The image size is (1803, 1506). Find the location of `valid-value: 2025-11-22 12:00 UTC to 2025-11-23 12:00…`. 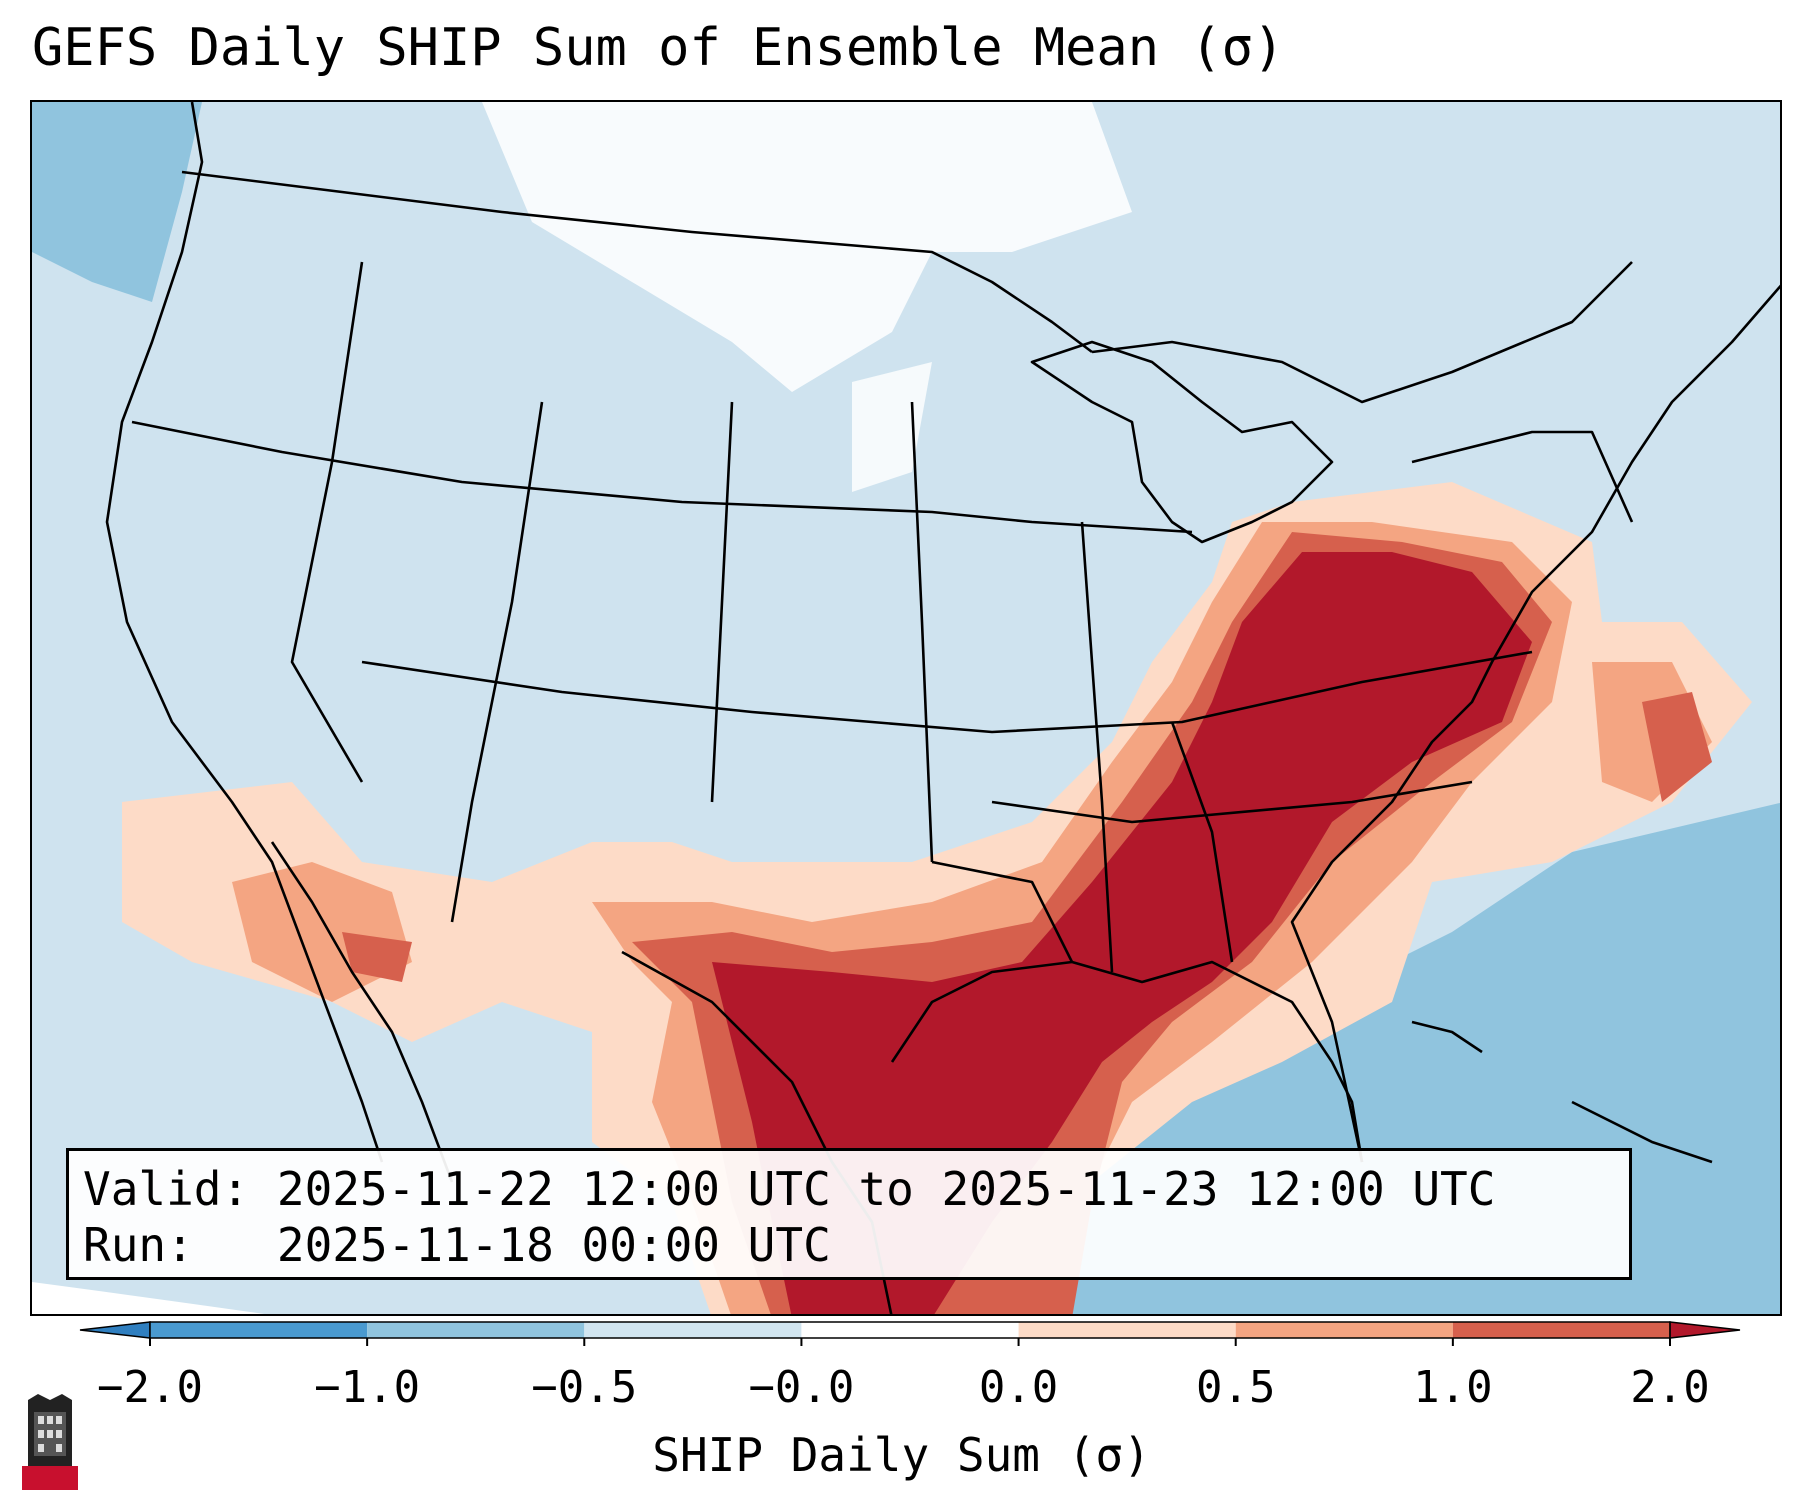

valid-value: 2025-11-22 12:00 UTC to 2025-11-23 12:00… is located at coordinates (886, 1189).